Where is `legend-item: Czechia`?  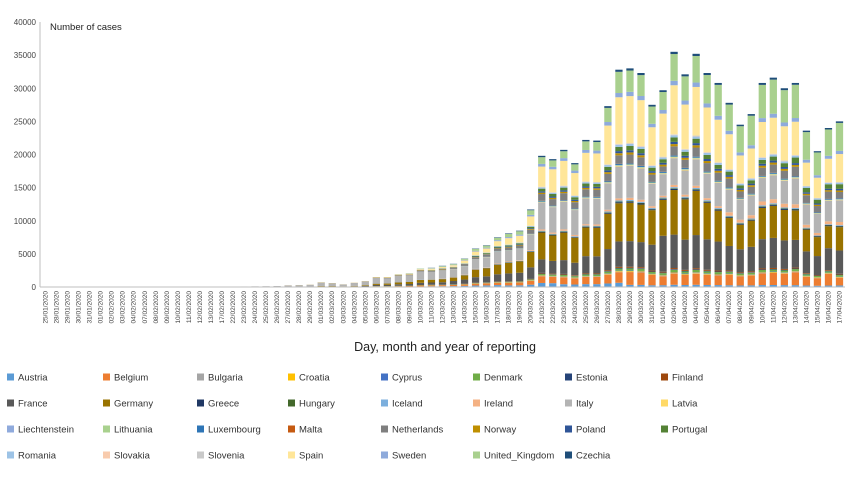 legend-item: Czechia is located at coordinates (588, 456).